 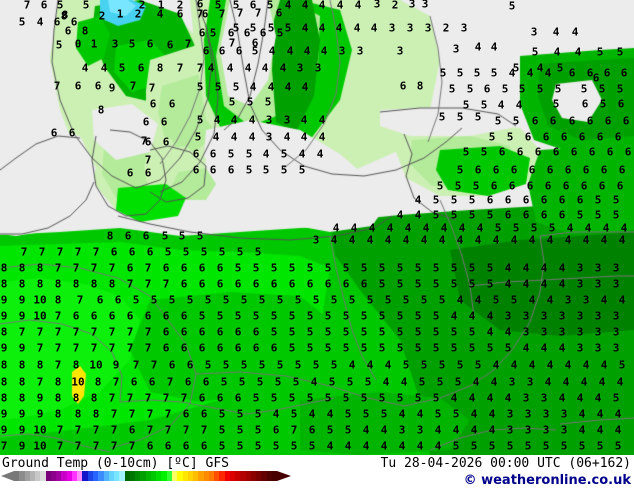 I want to click on colorbar-high-arrow-icon, so click(x=284, y=476).